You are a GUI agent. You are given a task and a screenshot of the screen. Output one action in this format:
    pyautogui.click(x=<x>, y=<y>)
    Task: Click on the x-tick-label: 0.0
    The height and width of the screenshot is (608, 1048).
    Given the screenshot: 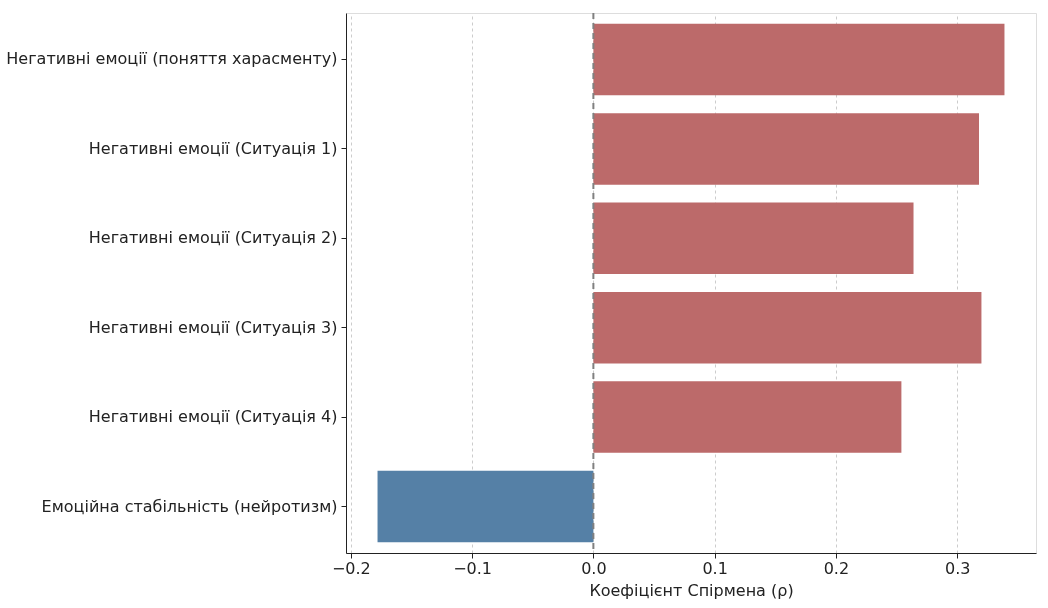 What is the action you would take?
    pyautogui.click(x=594, y=568)
    